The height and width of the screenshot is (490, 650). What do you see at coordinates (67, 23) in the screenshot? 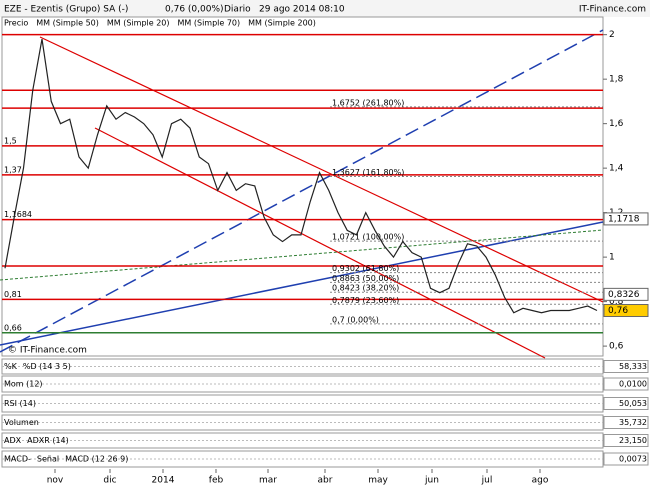
I see `legend-entry: MM (Simple 50)` at bounding box center [67, 23].